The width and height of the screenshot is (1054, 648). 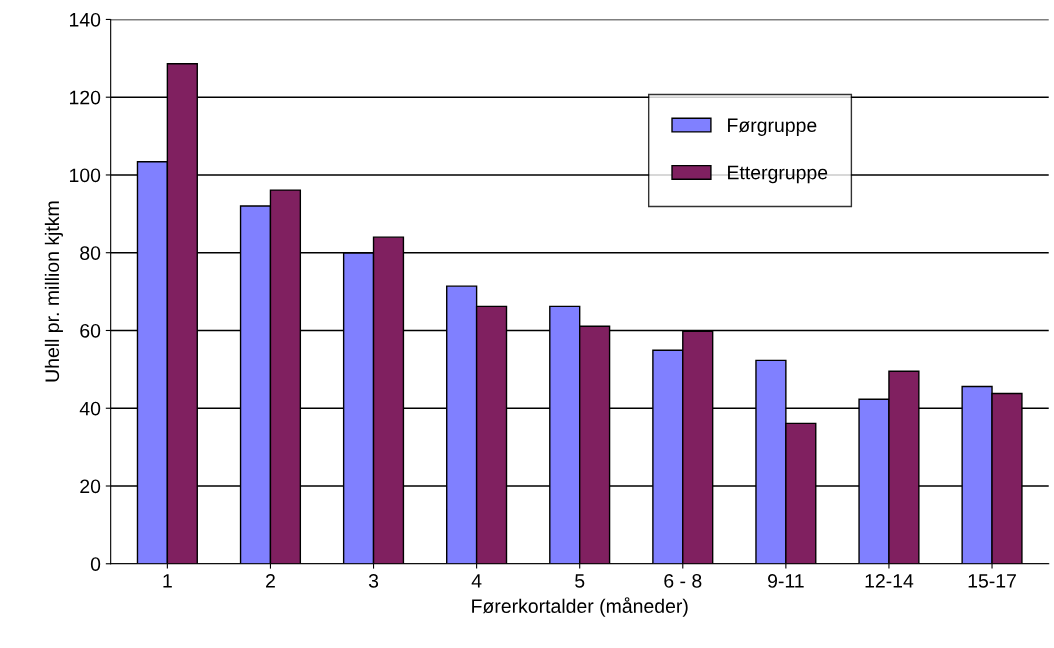 I want to click on x-tick-label: 15-17, so click(x=992, y=581).